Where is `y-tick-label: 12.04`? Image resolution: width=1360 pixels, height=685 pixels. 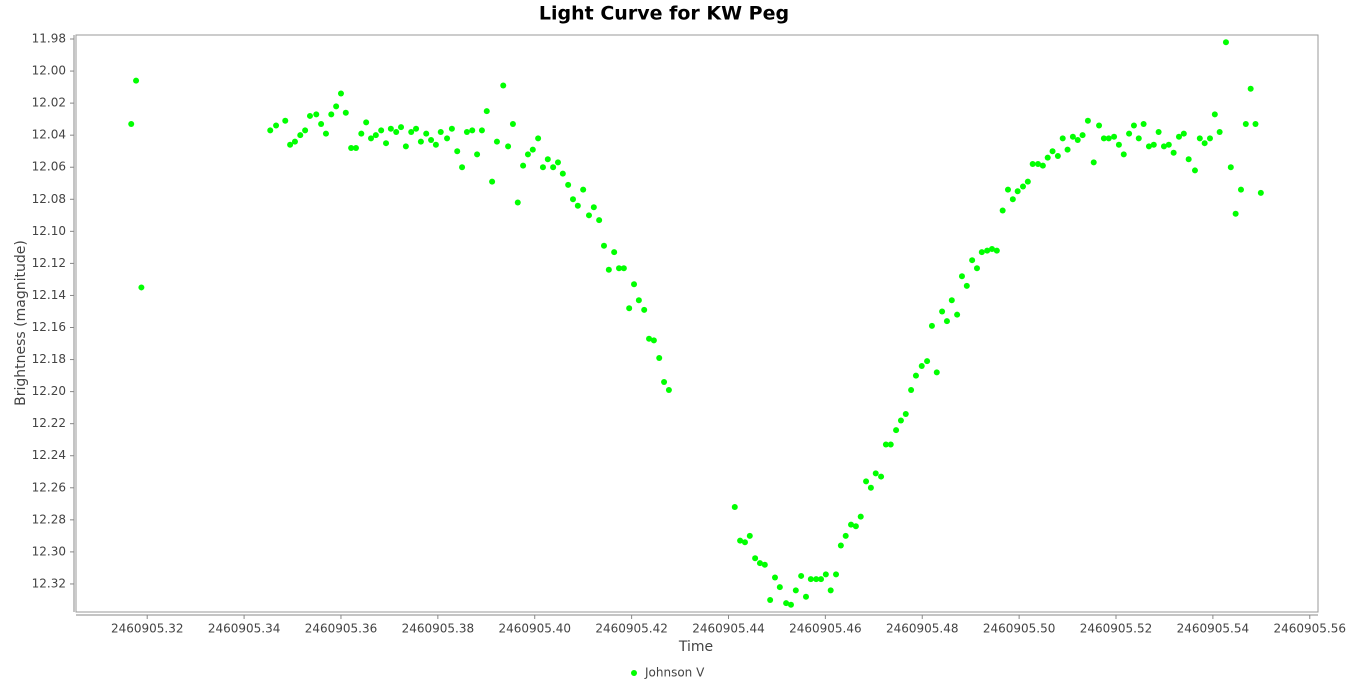
y-tick-label: 12.04 is located at coordinates (49, 135).